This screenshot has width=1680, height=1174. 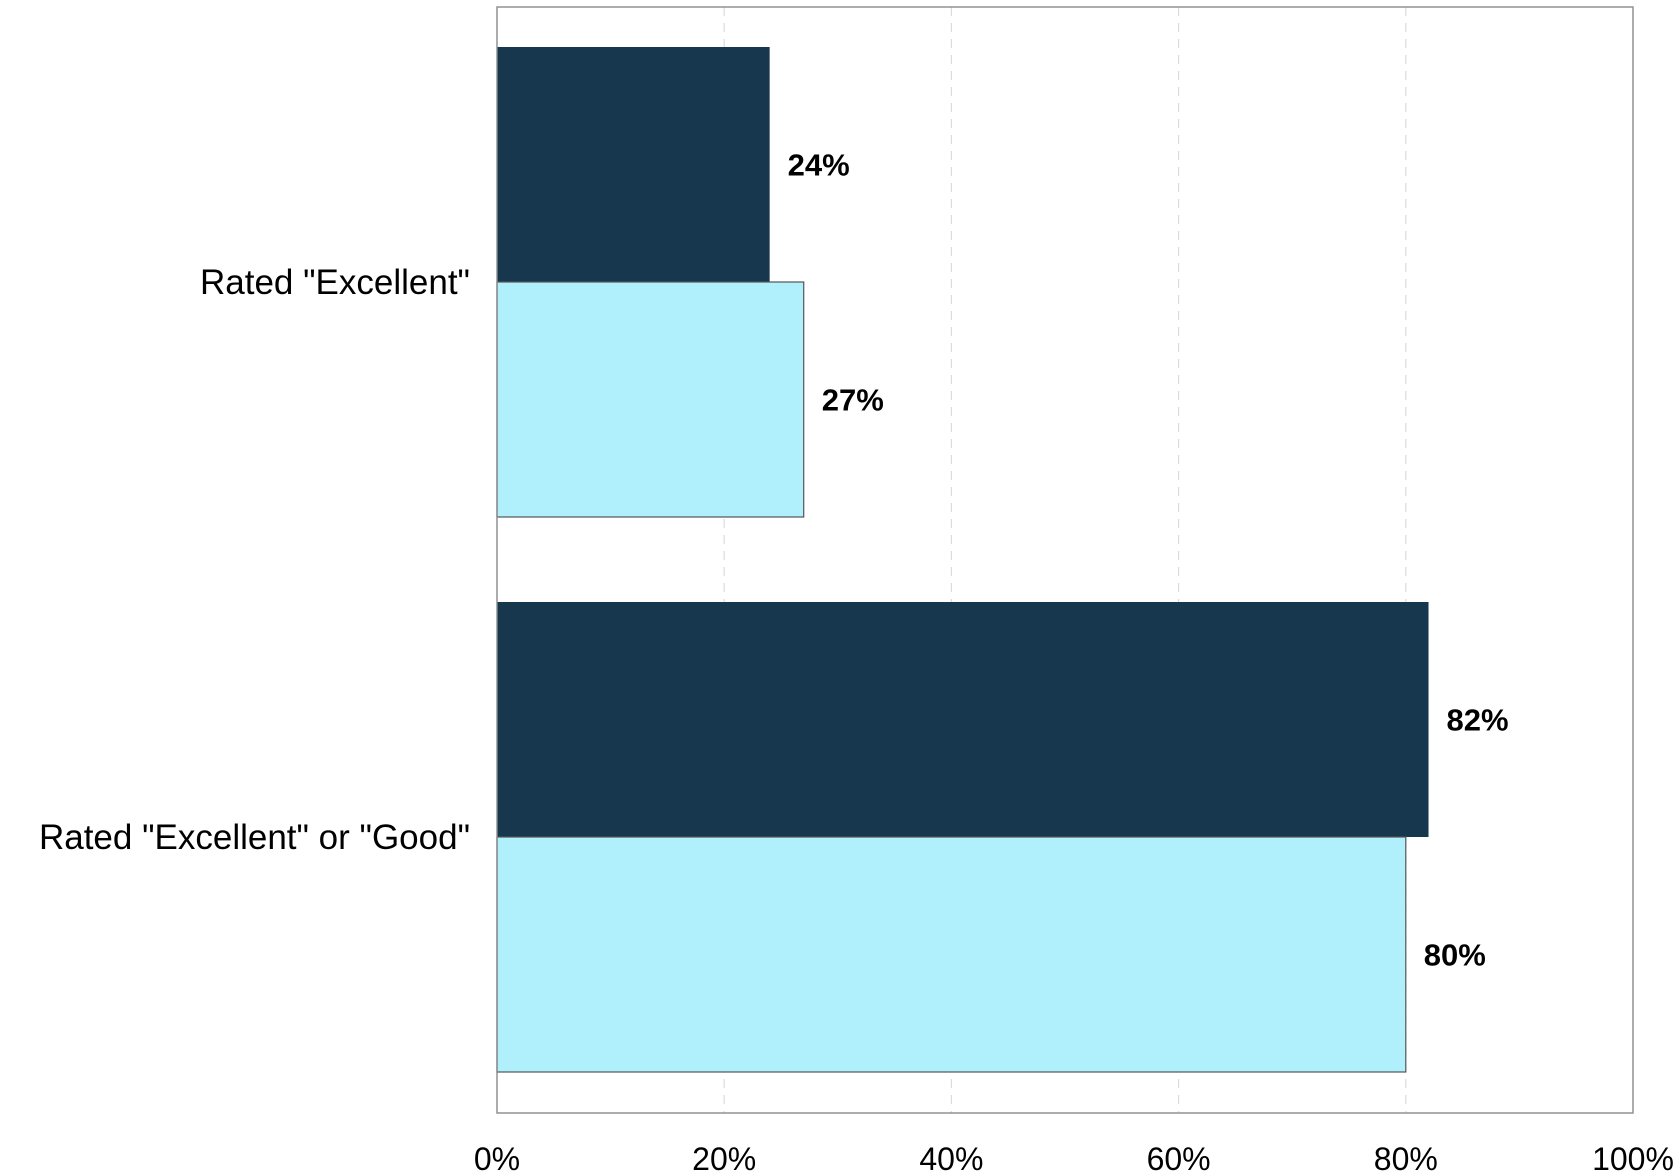 What do you see at coordinates (1633, 1157) in the screenshot?
I see `x-tick-label-100: 100%` at bounding box center [1633, 1157].